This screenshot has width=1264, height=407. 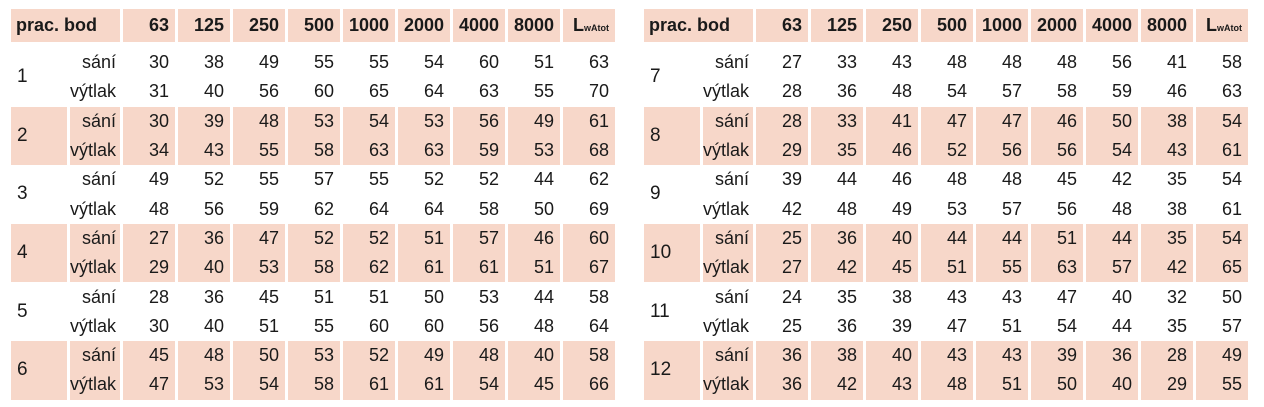 I want to click on point-number: 4, so click(x=39, y=253).